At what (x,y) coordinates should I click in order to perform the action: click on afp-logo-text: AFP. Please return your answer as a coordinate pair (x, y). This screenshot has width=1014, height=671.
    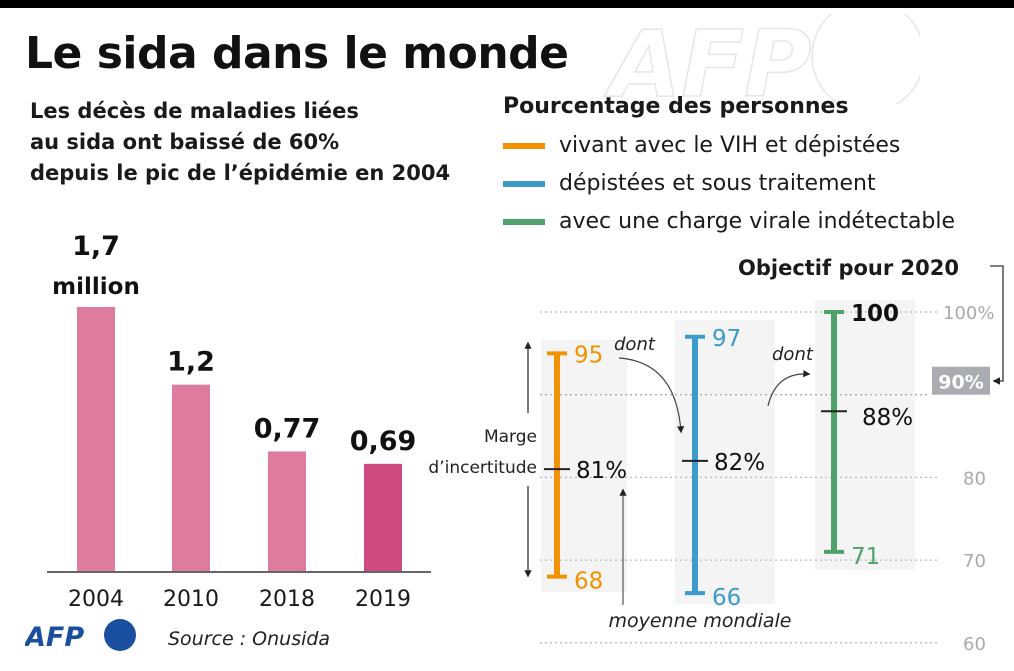
    Looking at the image, I should click on (54, 637).